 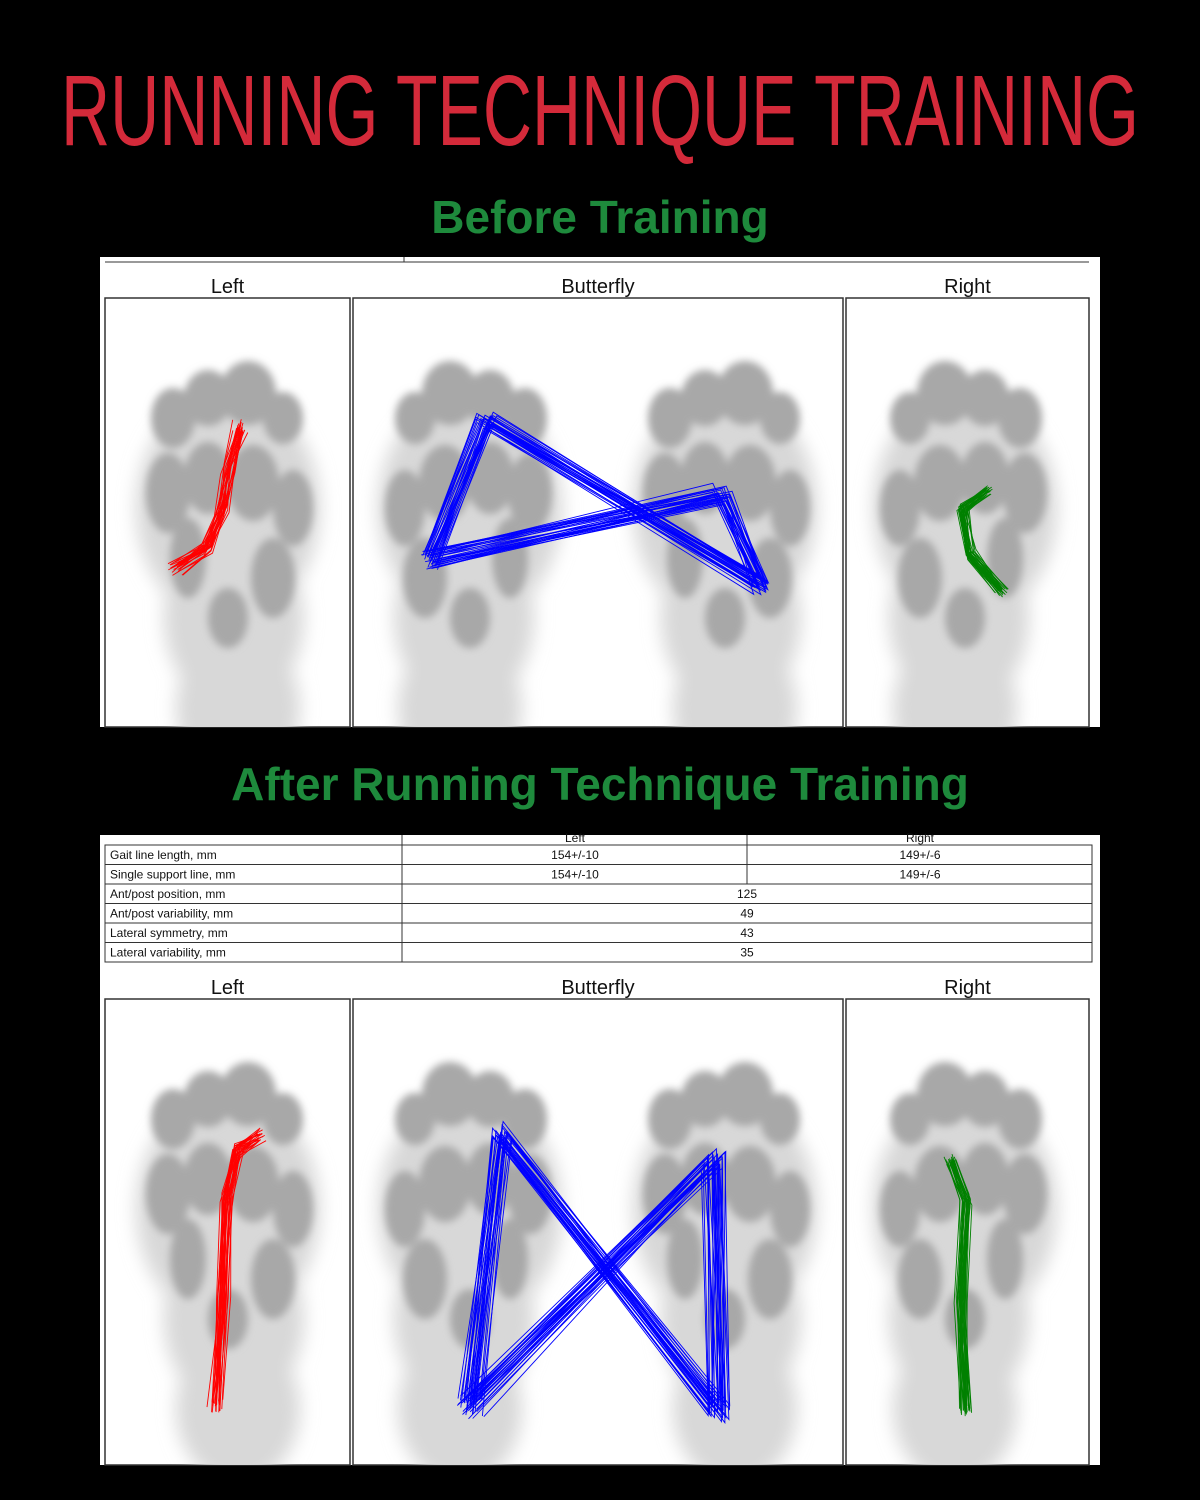 I want to click on table-cell: Lateral symmetry, mm, so click(x=169, y=933).